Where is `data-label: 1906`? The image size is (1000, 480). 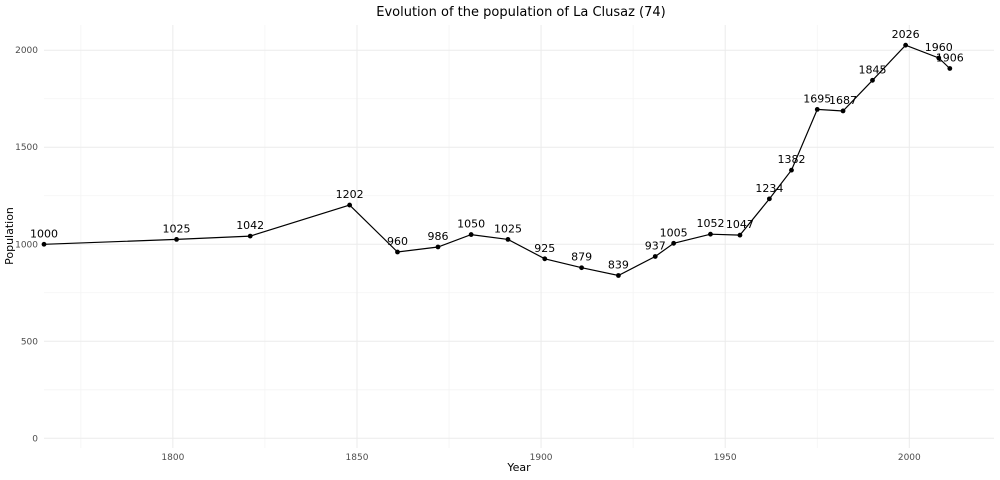
data-label: 1906 is located at coordinates (950, 57).